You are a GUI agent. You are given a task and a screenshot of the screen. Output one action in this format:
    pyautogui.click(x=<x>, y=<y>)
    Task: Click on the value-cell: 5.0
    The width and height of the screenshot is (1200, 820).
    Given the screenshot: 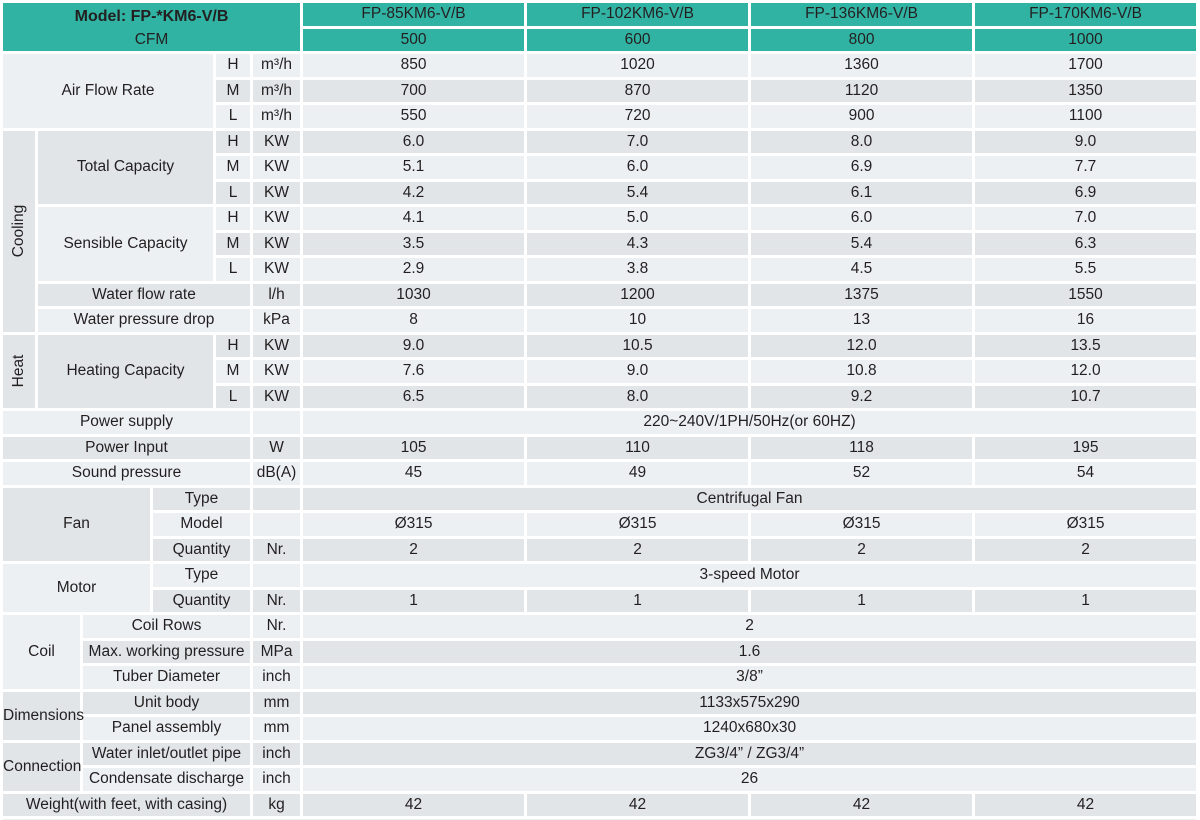 What is the action you would take?
    pyautogui.click(x=638, y=218)
    